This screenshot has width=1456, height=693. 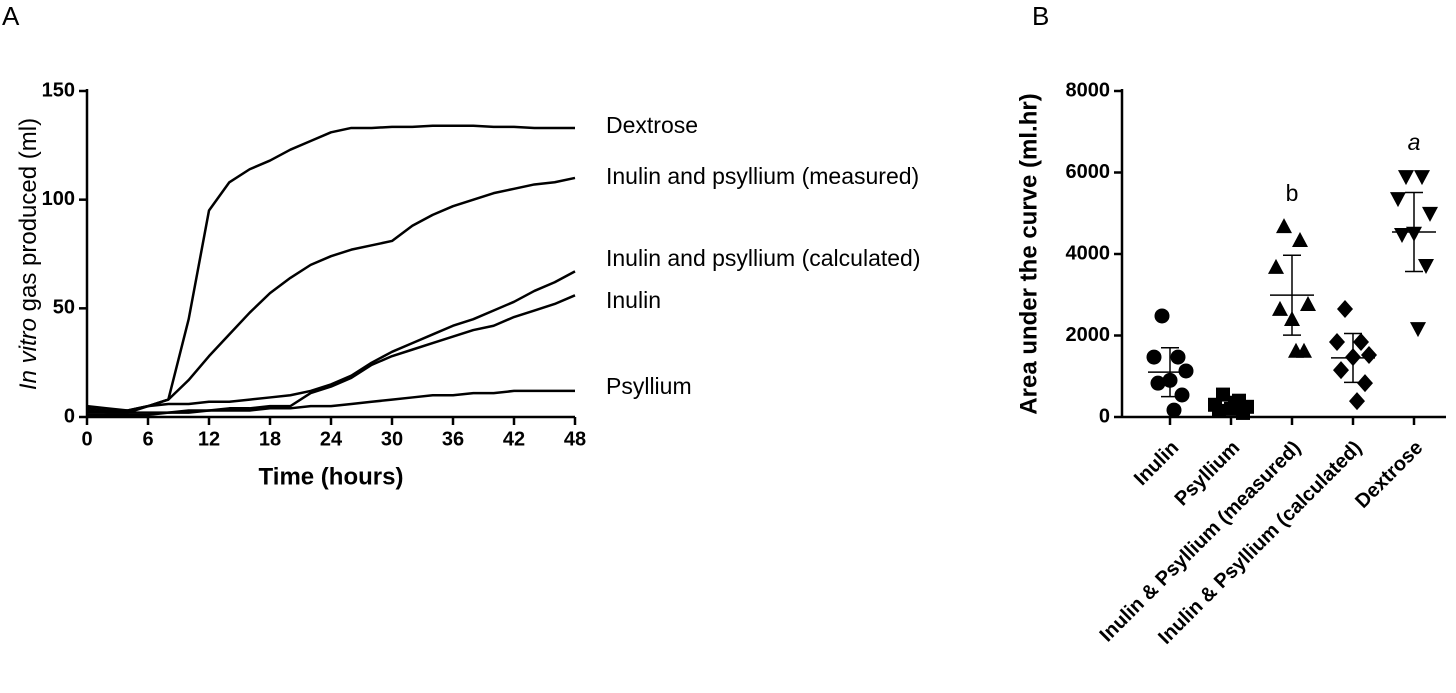 I want to click on x-tick-label: 0, so click(x=86, y=439).